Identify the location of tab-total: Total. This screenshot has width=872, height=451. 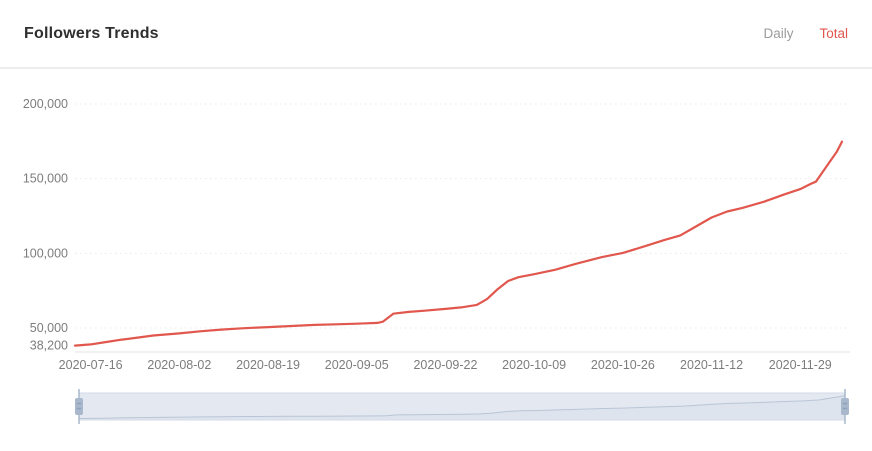
(833, 33).